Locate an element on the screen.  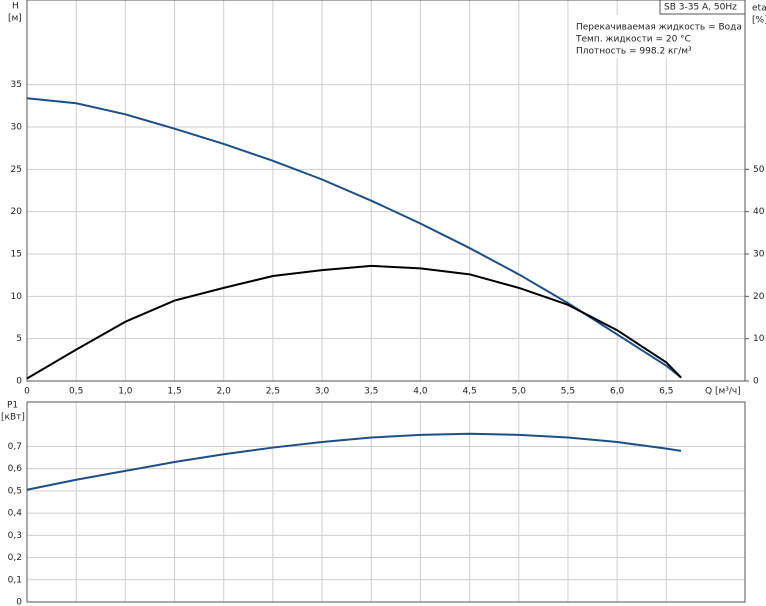
x-tick-label: 3,0 is located at coordinates (322, 392).